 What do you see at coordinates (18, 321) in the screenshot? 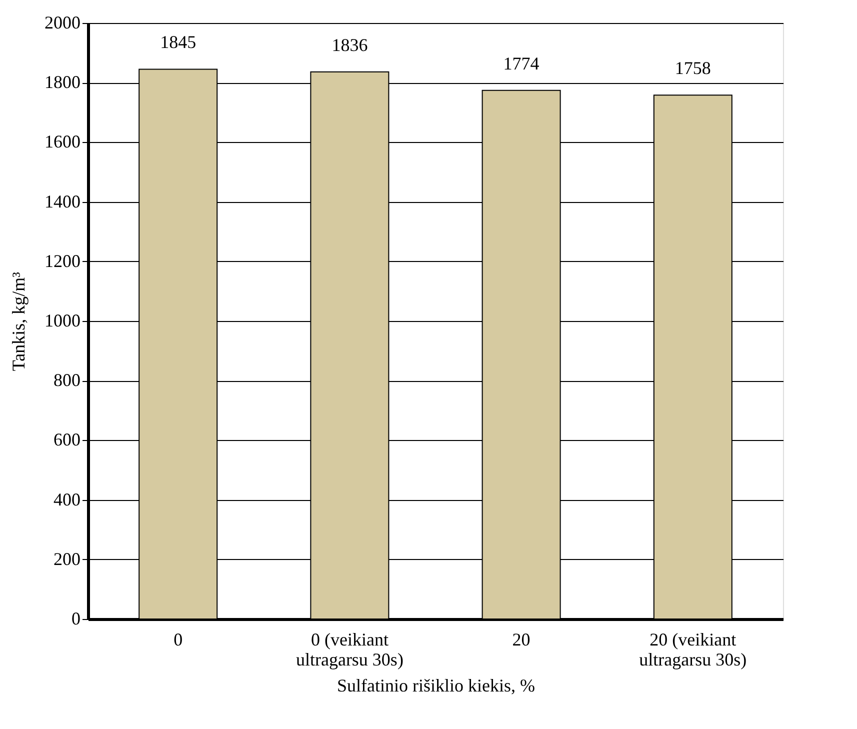
I see `y-axis-title: Tankis, kg/m³` at bounding box center [18, 321].